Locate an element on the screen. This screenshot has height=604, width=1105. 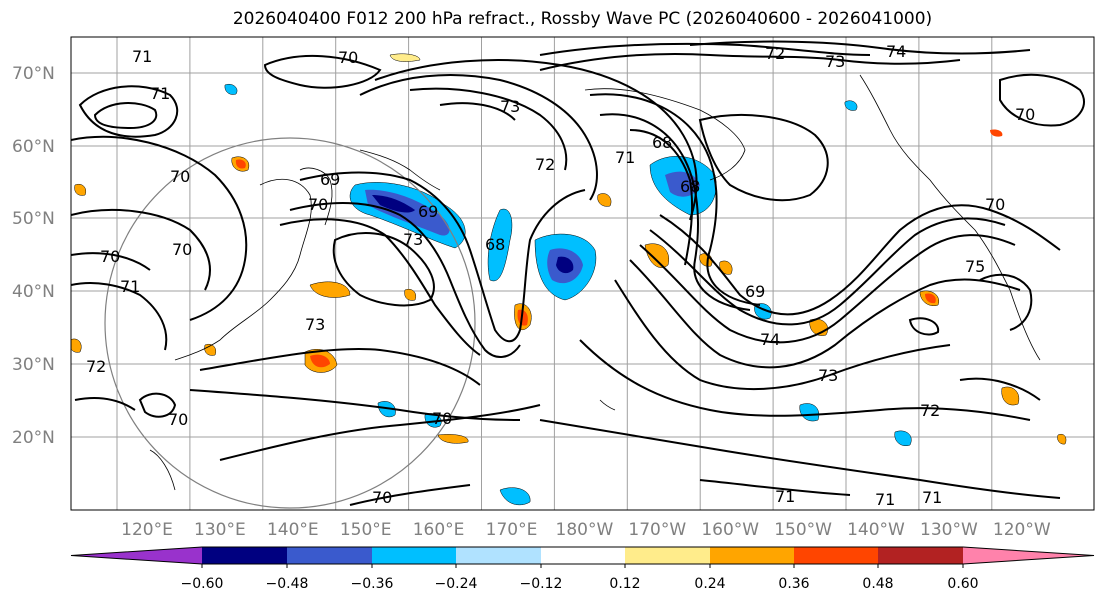
colorbar-tick-label: −0.36 is located at coordinates (372, 584).